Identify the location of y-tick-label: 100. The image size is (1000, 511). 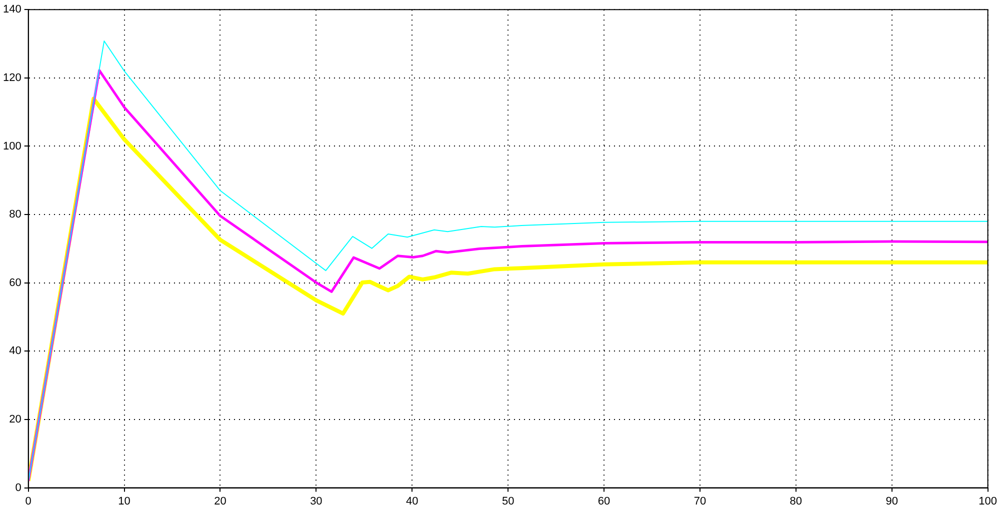
(12, 146).